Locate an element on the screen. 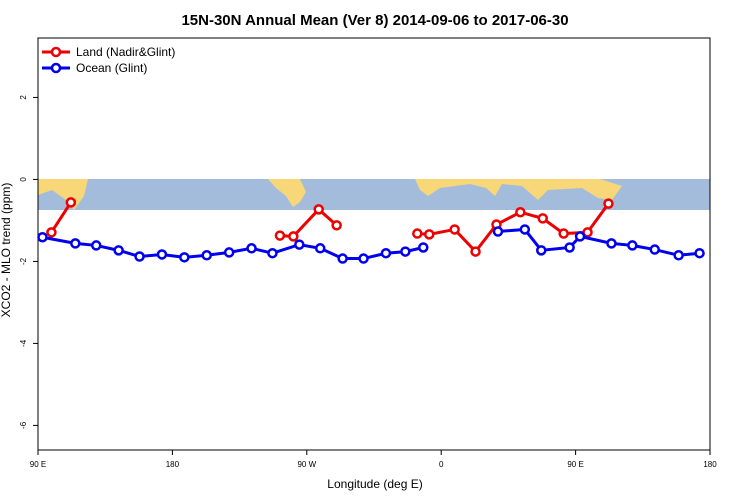 This screenshot has width=750, height=500. y-tick-label: -4 is located at coordinates (23, 343).